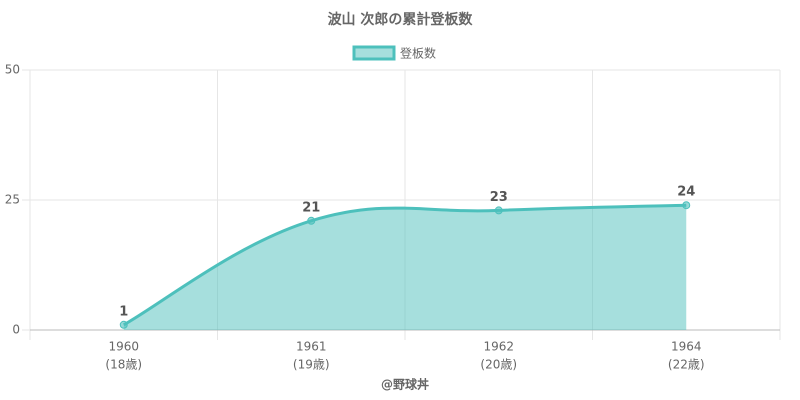 The height and width of the screenshot is (400, 800). What do you see at coordinates (12, 70) in the screenshot?
I see `y-tick-label: 50` at bounding box center [12, 70].